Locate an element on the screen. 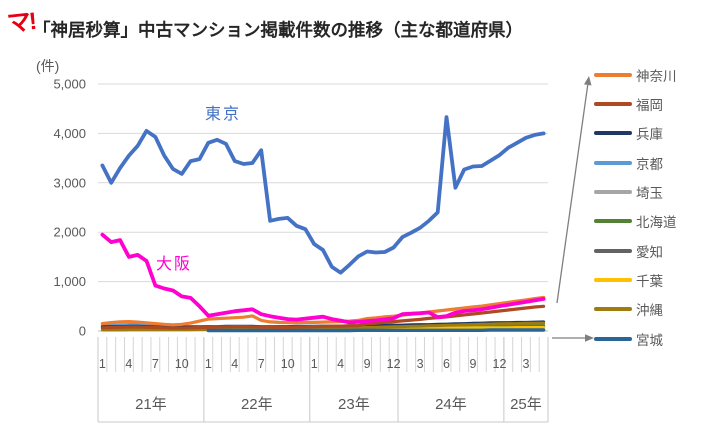 Image resolution: width=714 pixels, height=427 pixels. legend-label: 兵庫 is located at coordinates (649, 135).